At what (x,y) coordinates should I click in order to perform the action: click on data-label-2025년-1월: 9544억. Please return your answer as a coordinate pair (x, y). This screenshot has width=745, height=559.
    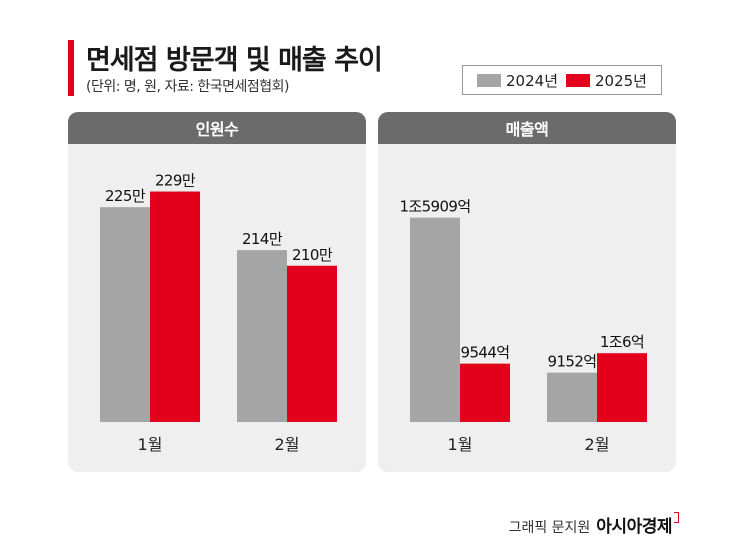
    Looking at the image, I should click on (485, 353).